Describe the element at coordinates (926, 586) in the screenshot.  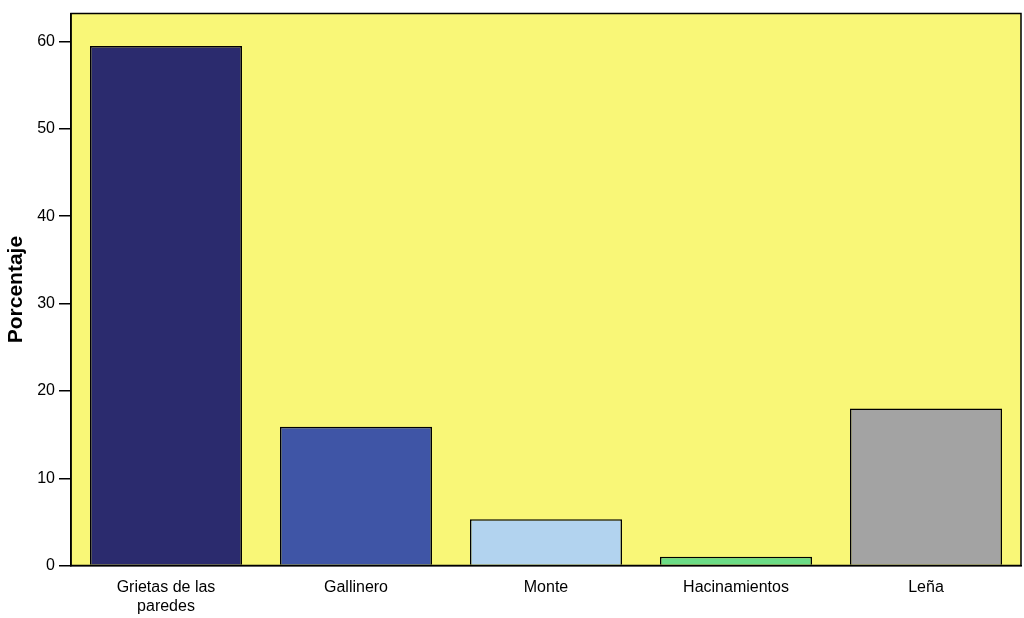
I see `x-tick-label: Leña` at that location.